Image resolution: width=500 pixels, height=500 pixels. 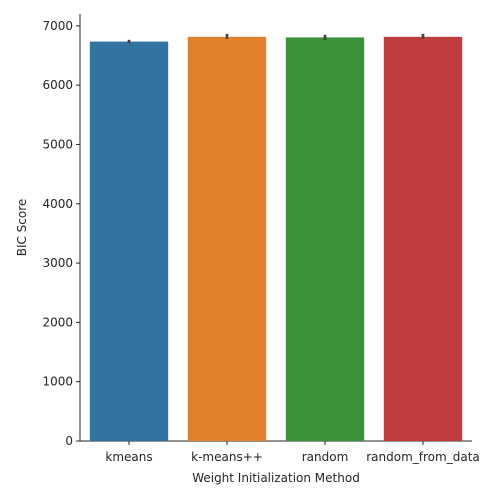 I want to click on y-tick-label: 0, so click(x=69, y=441).